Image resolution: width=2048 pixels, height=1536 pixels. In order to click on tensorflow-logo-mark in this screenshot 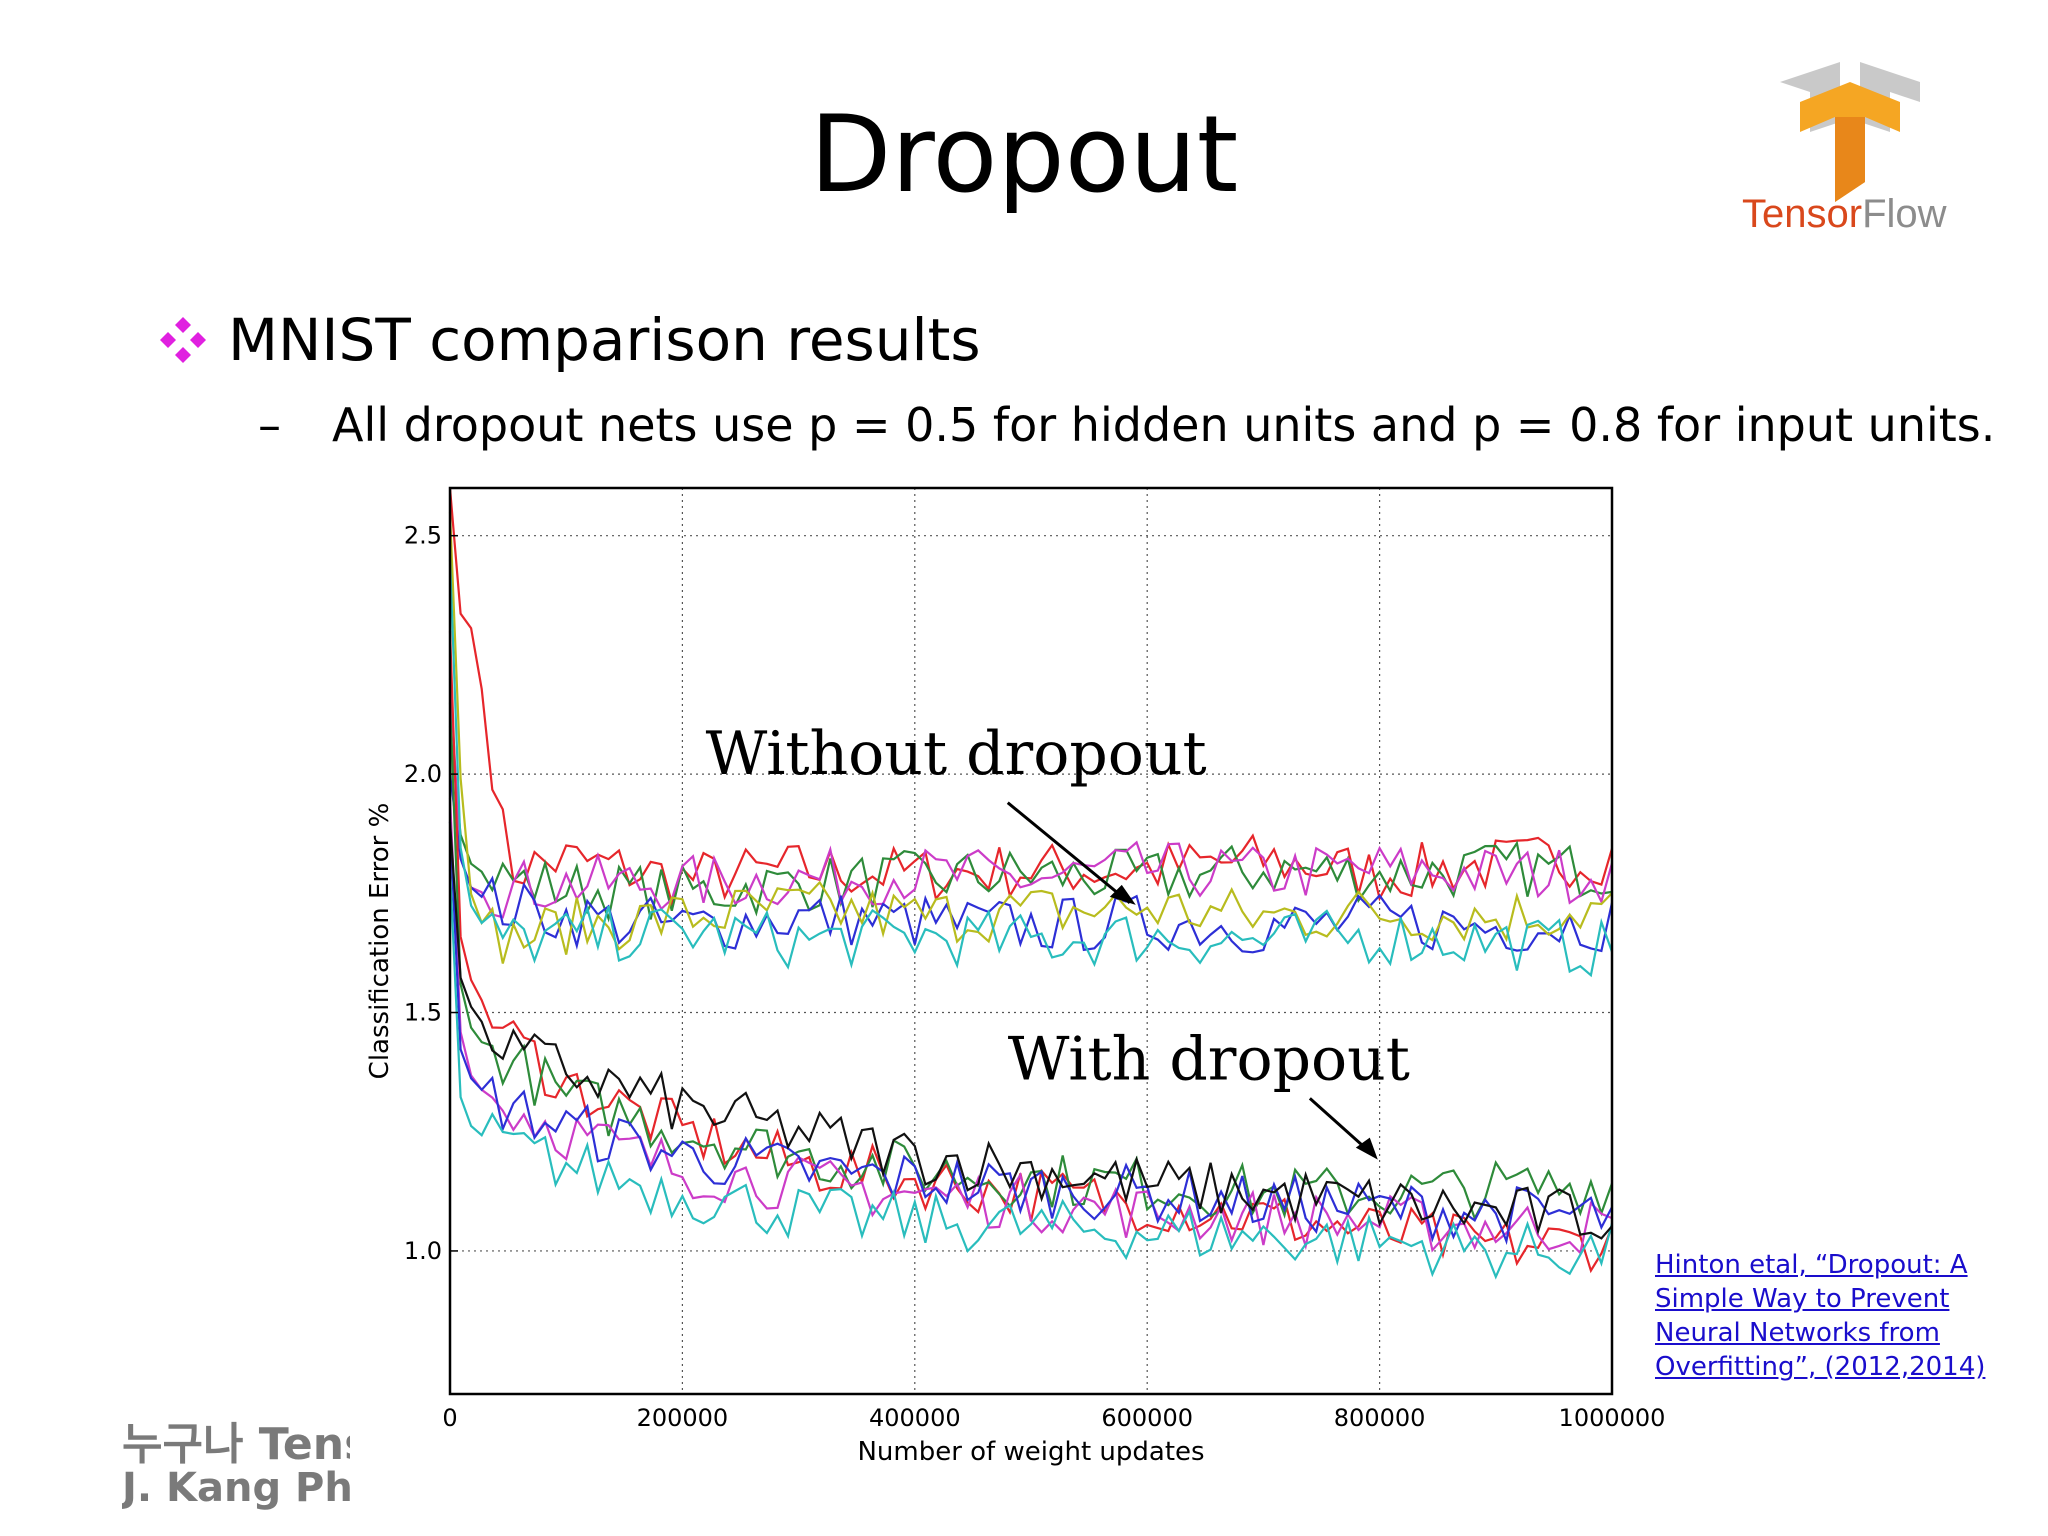, I will do `click(1850, 132)`.